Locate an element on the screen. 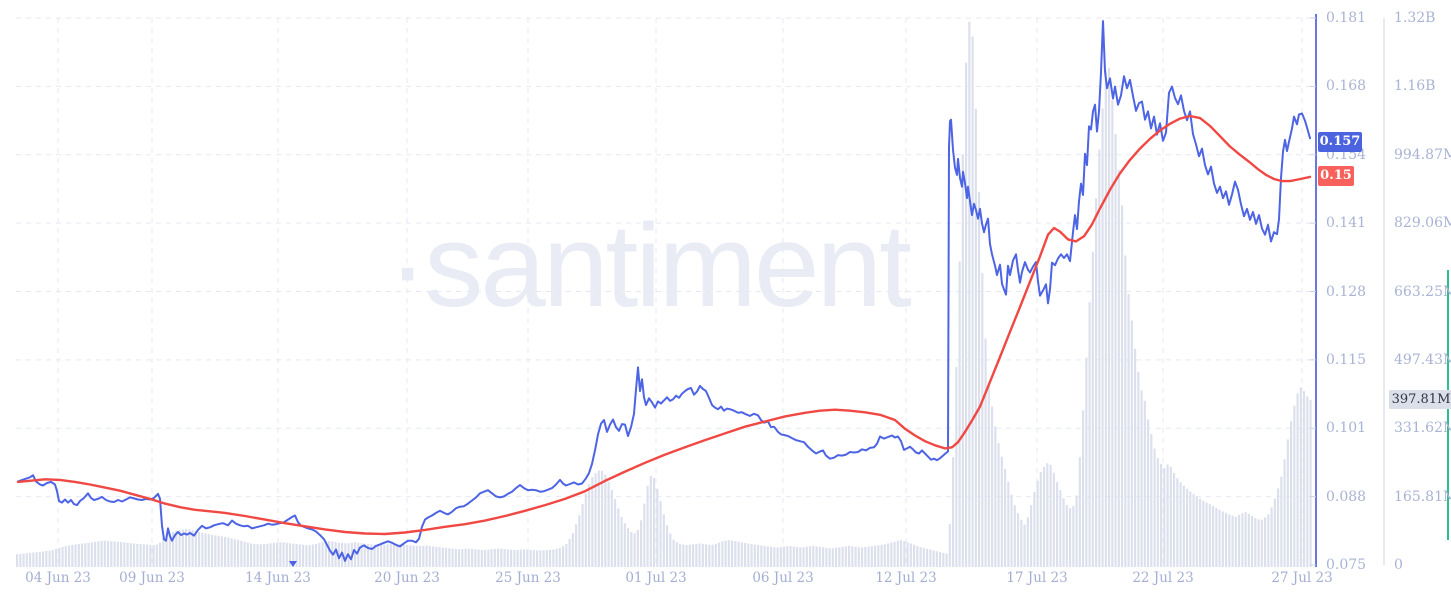 The height and width of the screenshot is (600, 1451). santiment-watermark: ·santiment is located at coordinates (650, 266).